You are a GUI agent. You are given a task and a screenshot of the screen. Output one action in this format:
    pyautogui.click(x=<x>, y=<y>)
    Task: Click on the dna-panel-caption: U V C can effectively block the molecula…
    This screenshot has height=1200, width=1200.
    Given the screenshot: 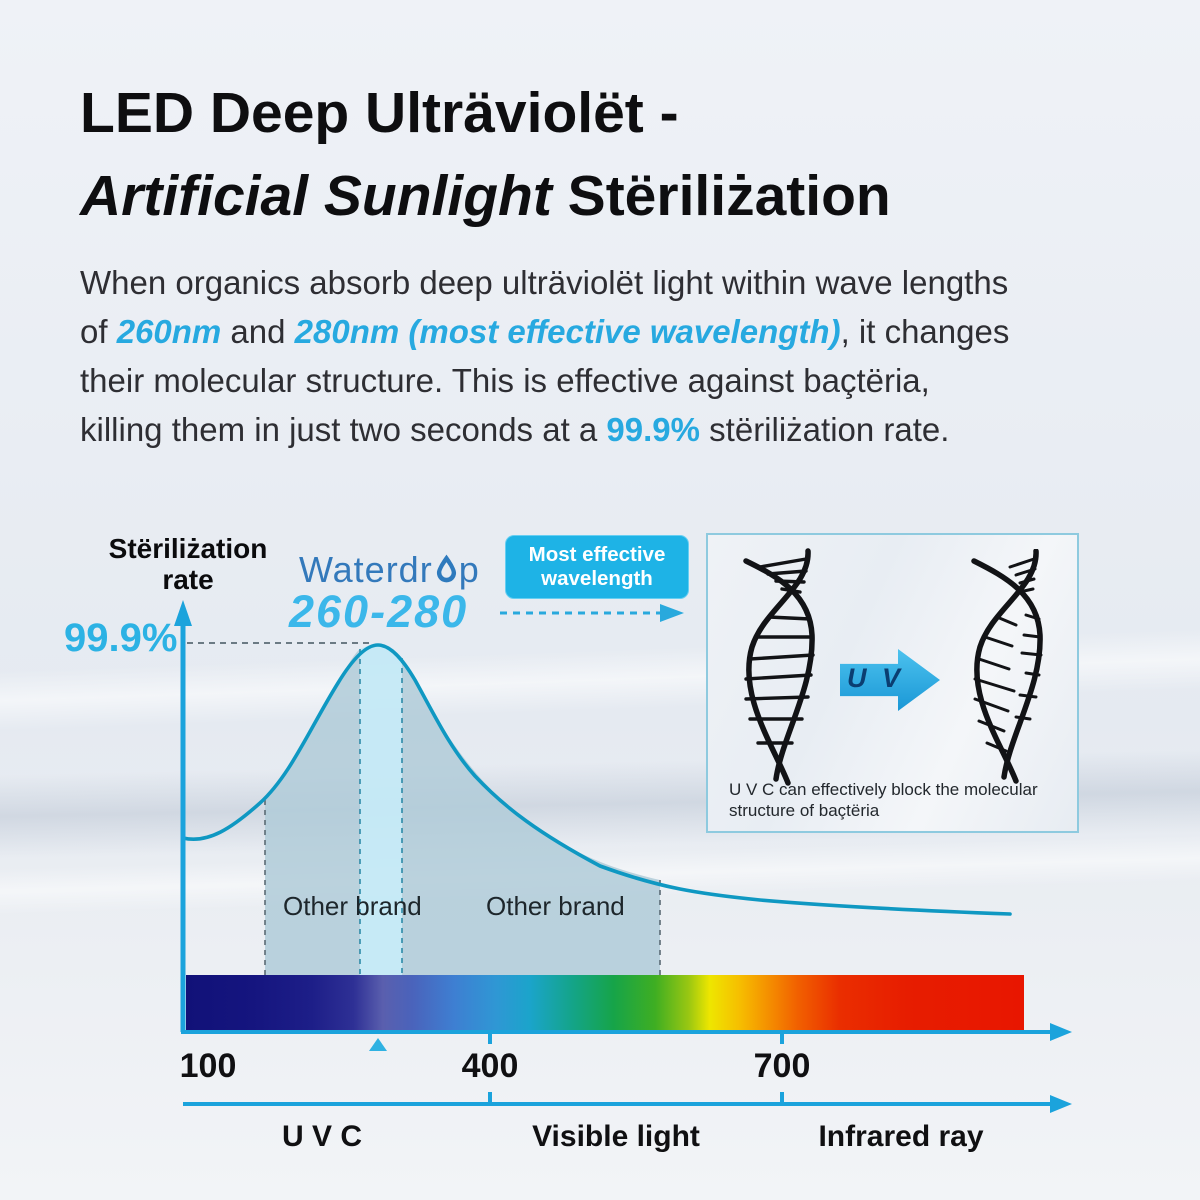 What is the action you would take?
    pyautogui.click(x=883, y=800)
    